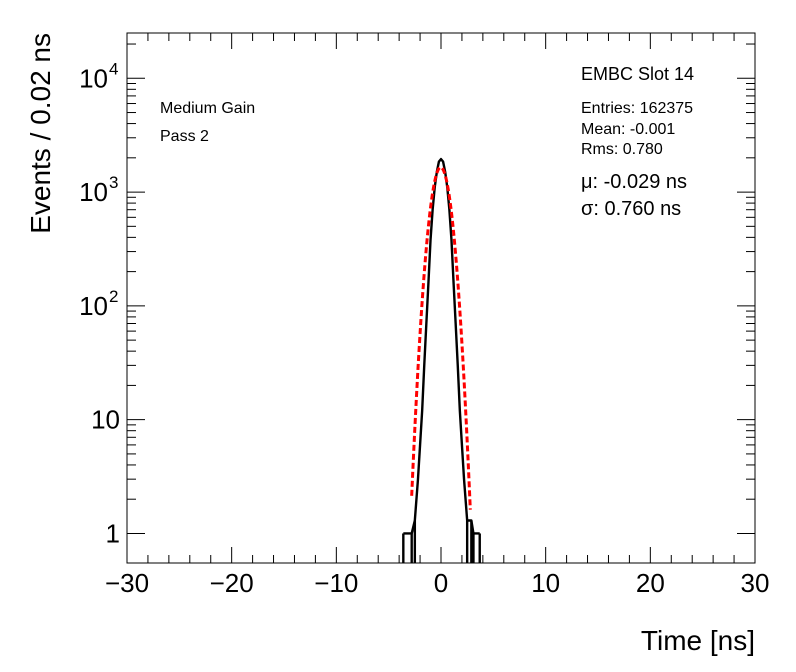  I want to click on x-tick-label: −30, so click(127, 583).